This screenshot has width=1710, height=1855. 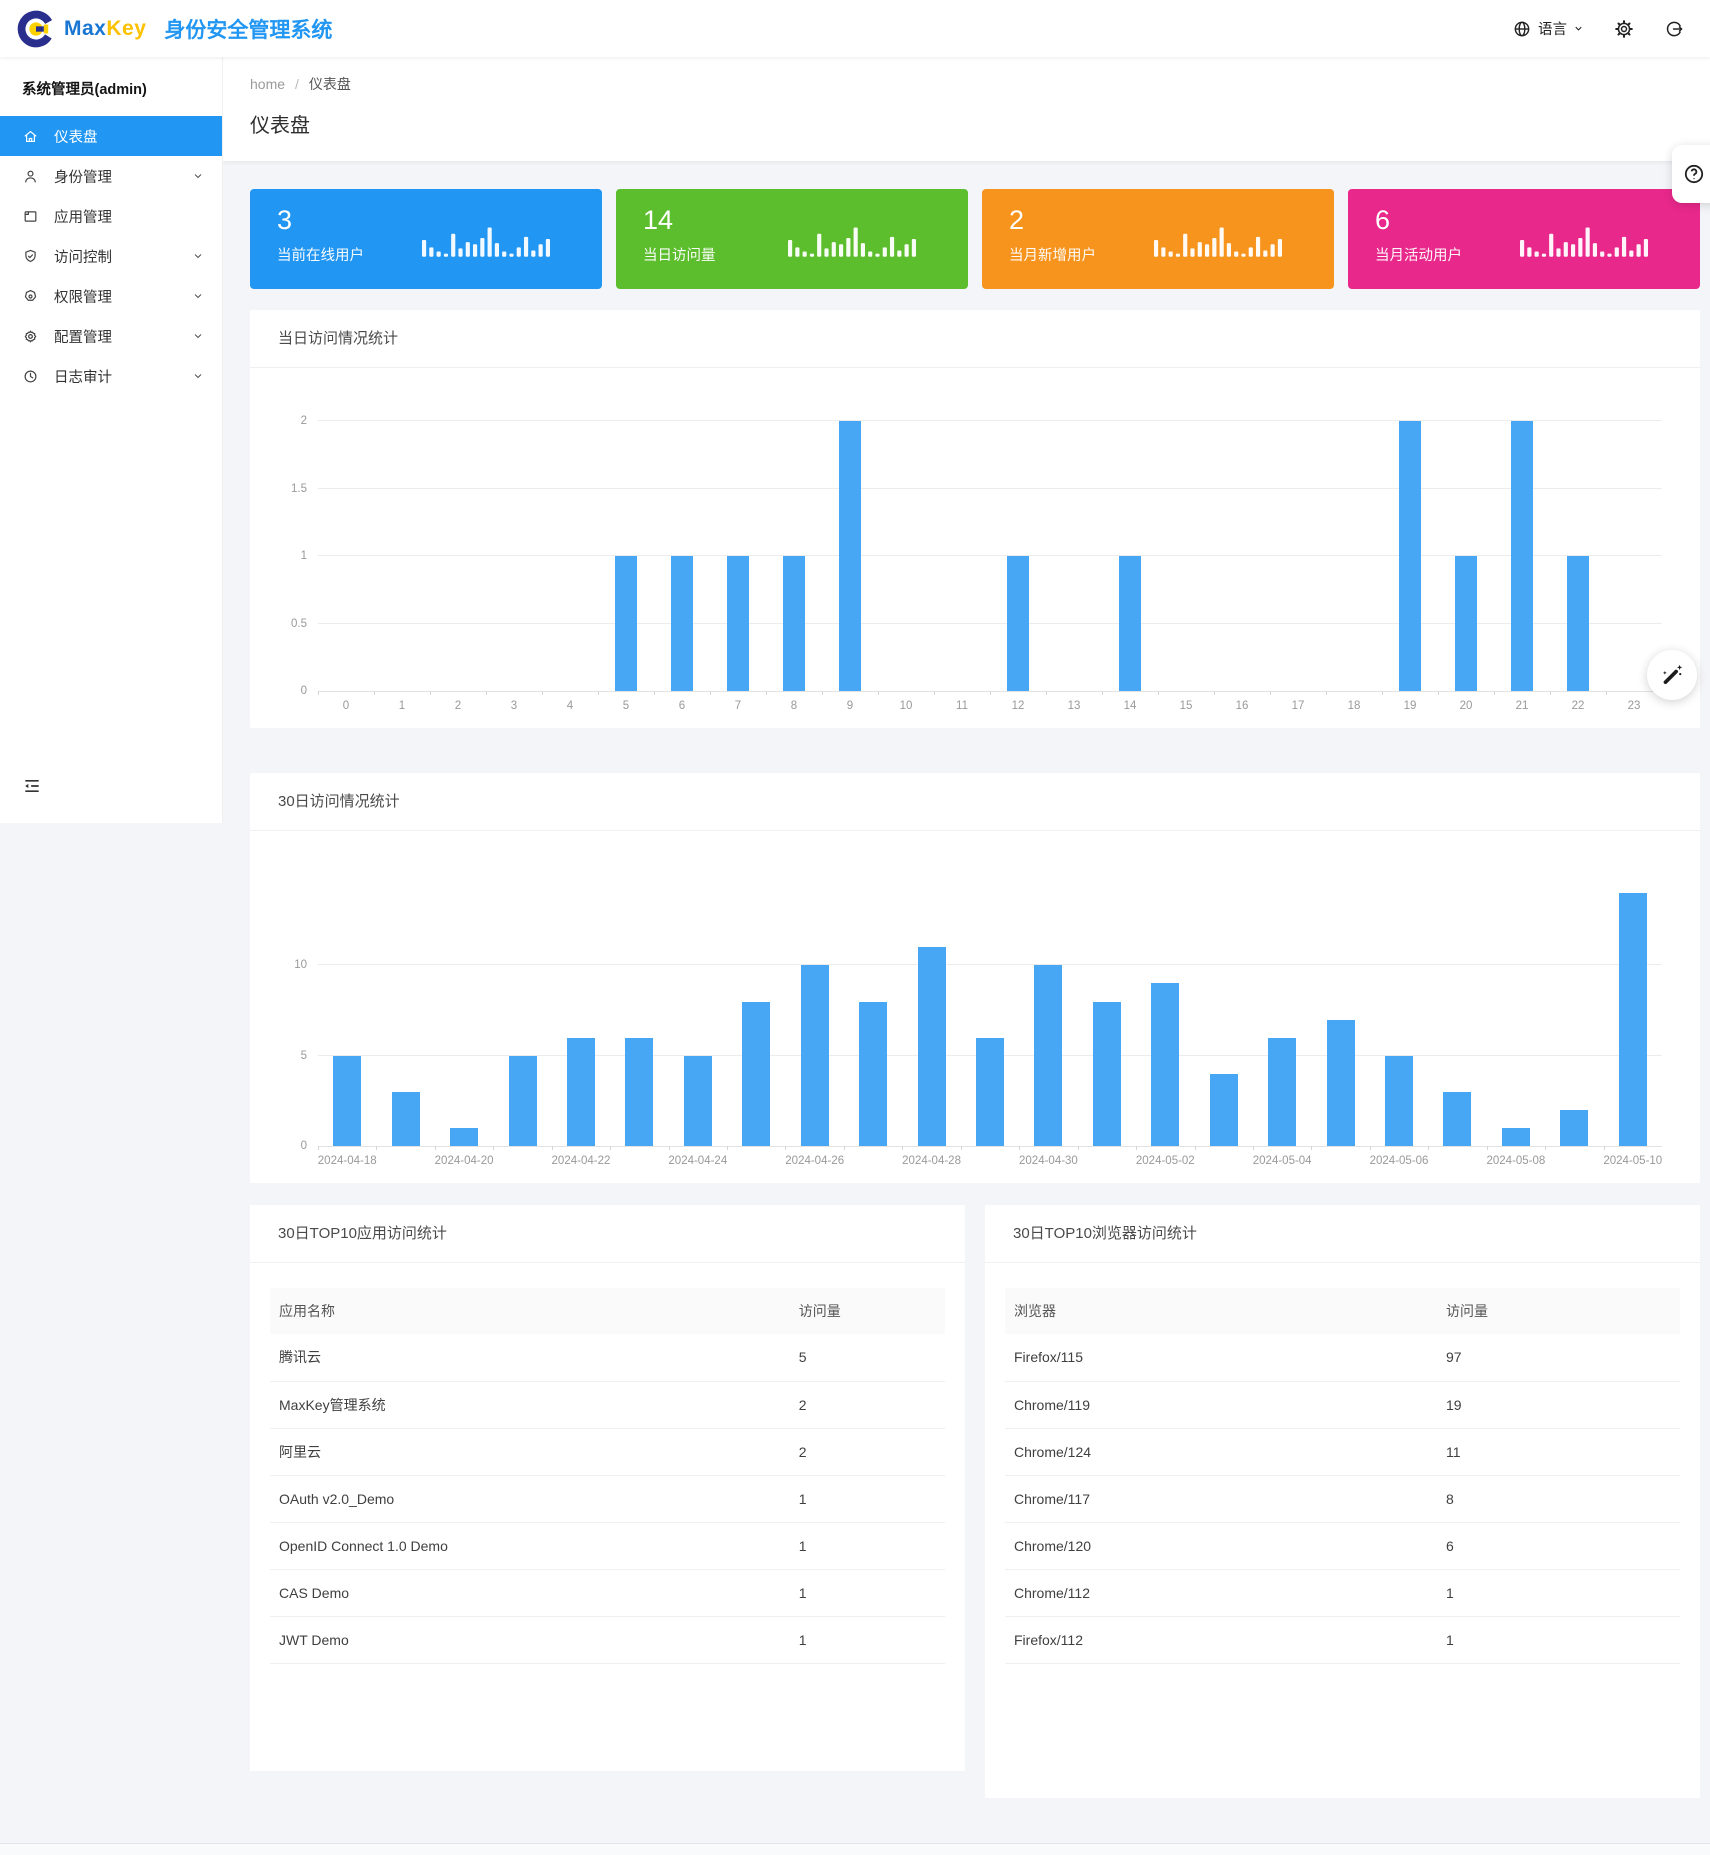 What do you see at coordinates (83, 177) in the screenshot?
I see `sidebar-item-label: 身份管理` at bounding box center [83, 177].